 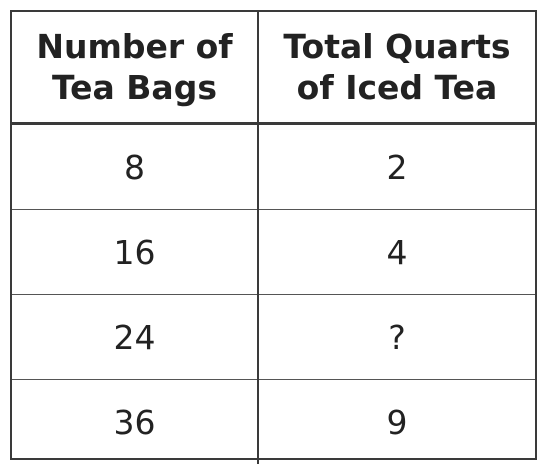 What do you see at coordinates (397, 87) in the screenshot?
I see `header-total-quarts-line-2: of Iced Tea` at bounding box center [397, 87].